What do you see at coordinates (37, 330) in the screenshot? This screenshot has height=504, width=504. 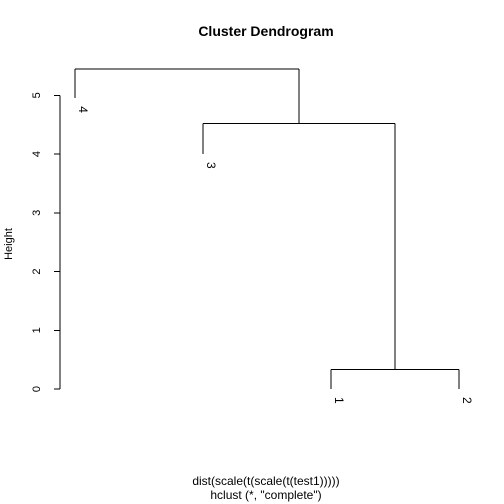 I see `y-tick-label: 1` at bounding box center [37, 330].